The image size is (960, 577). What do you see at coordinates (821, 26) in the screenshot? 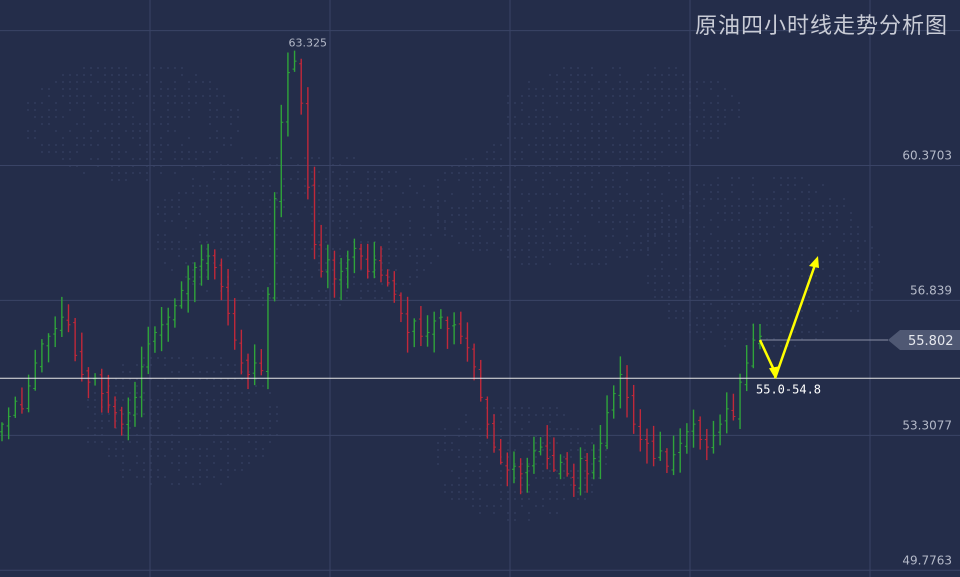
I see `chart-title: 原油四小时线走势分析图` at bounding box center [821, 26].